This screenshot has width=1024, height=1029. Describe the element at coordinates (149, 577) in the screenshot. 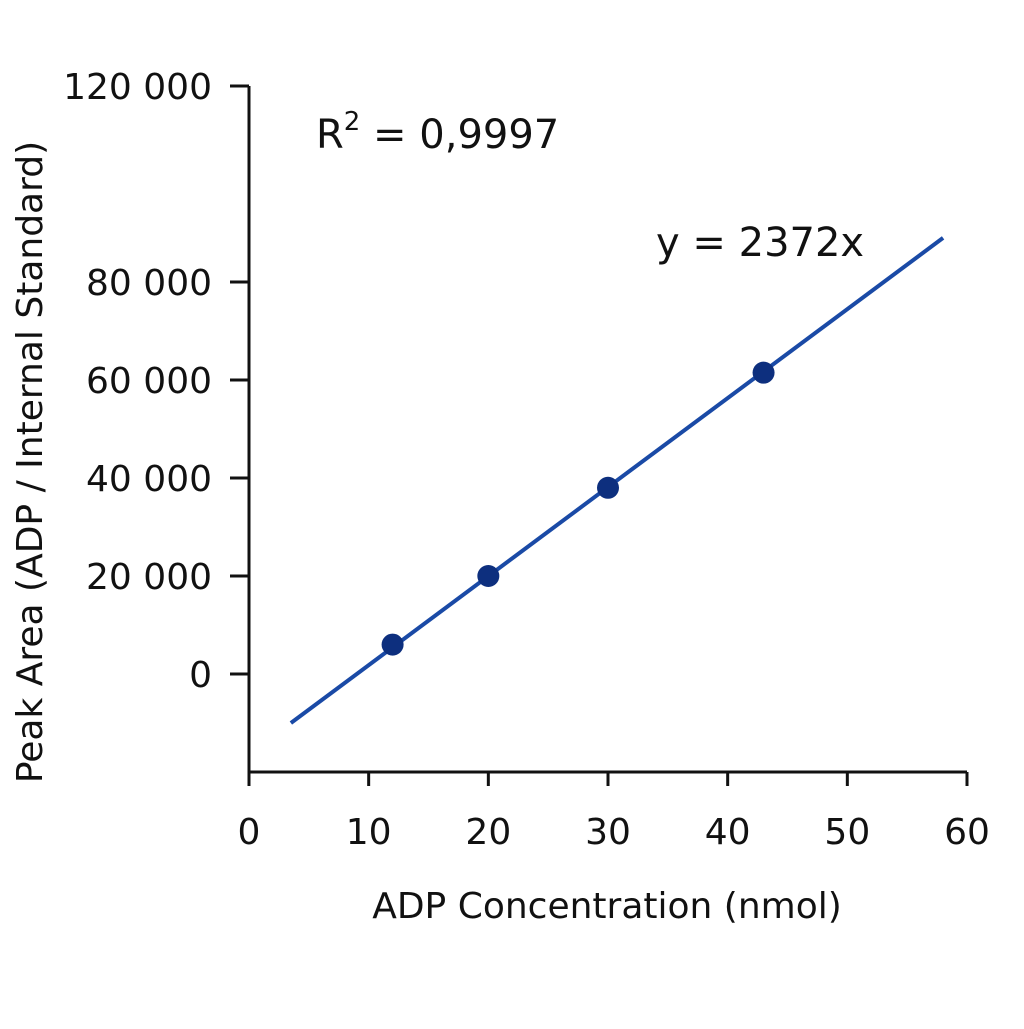

I see `y-tick-label: 20 000` at that location.